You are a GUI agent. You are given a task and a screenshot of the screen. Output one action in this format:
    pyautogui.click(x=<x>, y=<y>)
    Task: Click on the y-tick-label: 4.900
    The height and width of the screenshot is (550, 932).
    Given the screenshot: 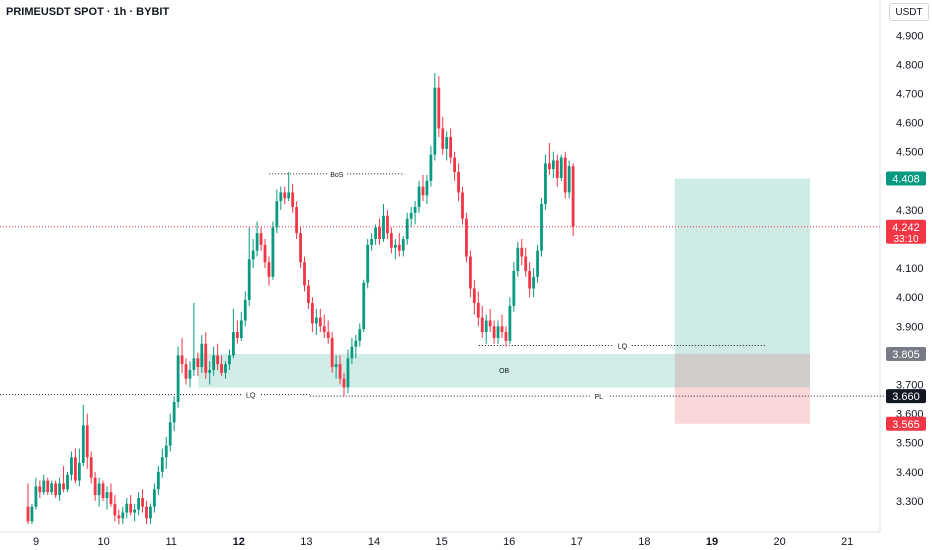 What is the action you would take?
    pyautogui.click(x=910, y=36)
    